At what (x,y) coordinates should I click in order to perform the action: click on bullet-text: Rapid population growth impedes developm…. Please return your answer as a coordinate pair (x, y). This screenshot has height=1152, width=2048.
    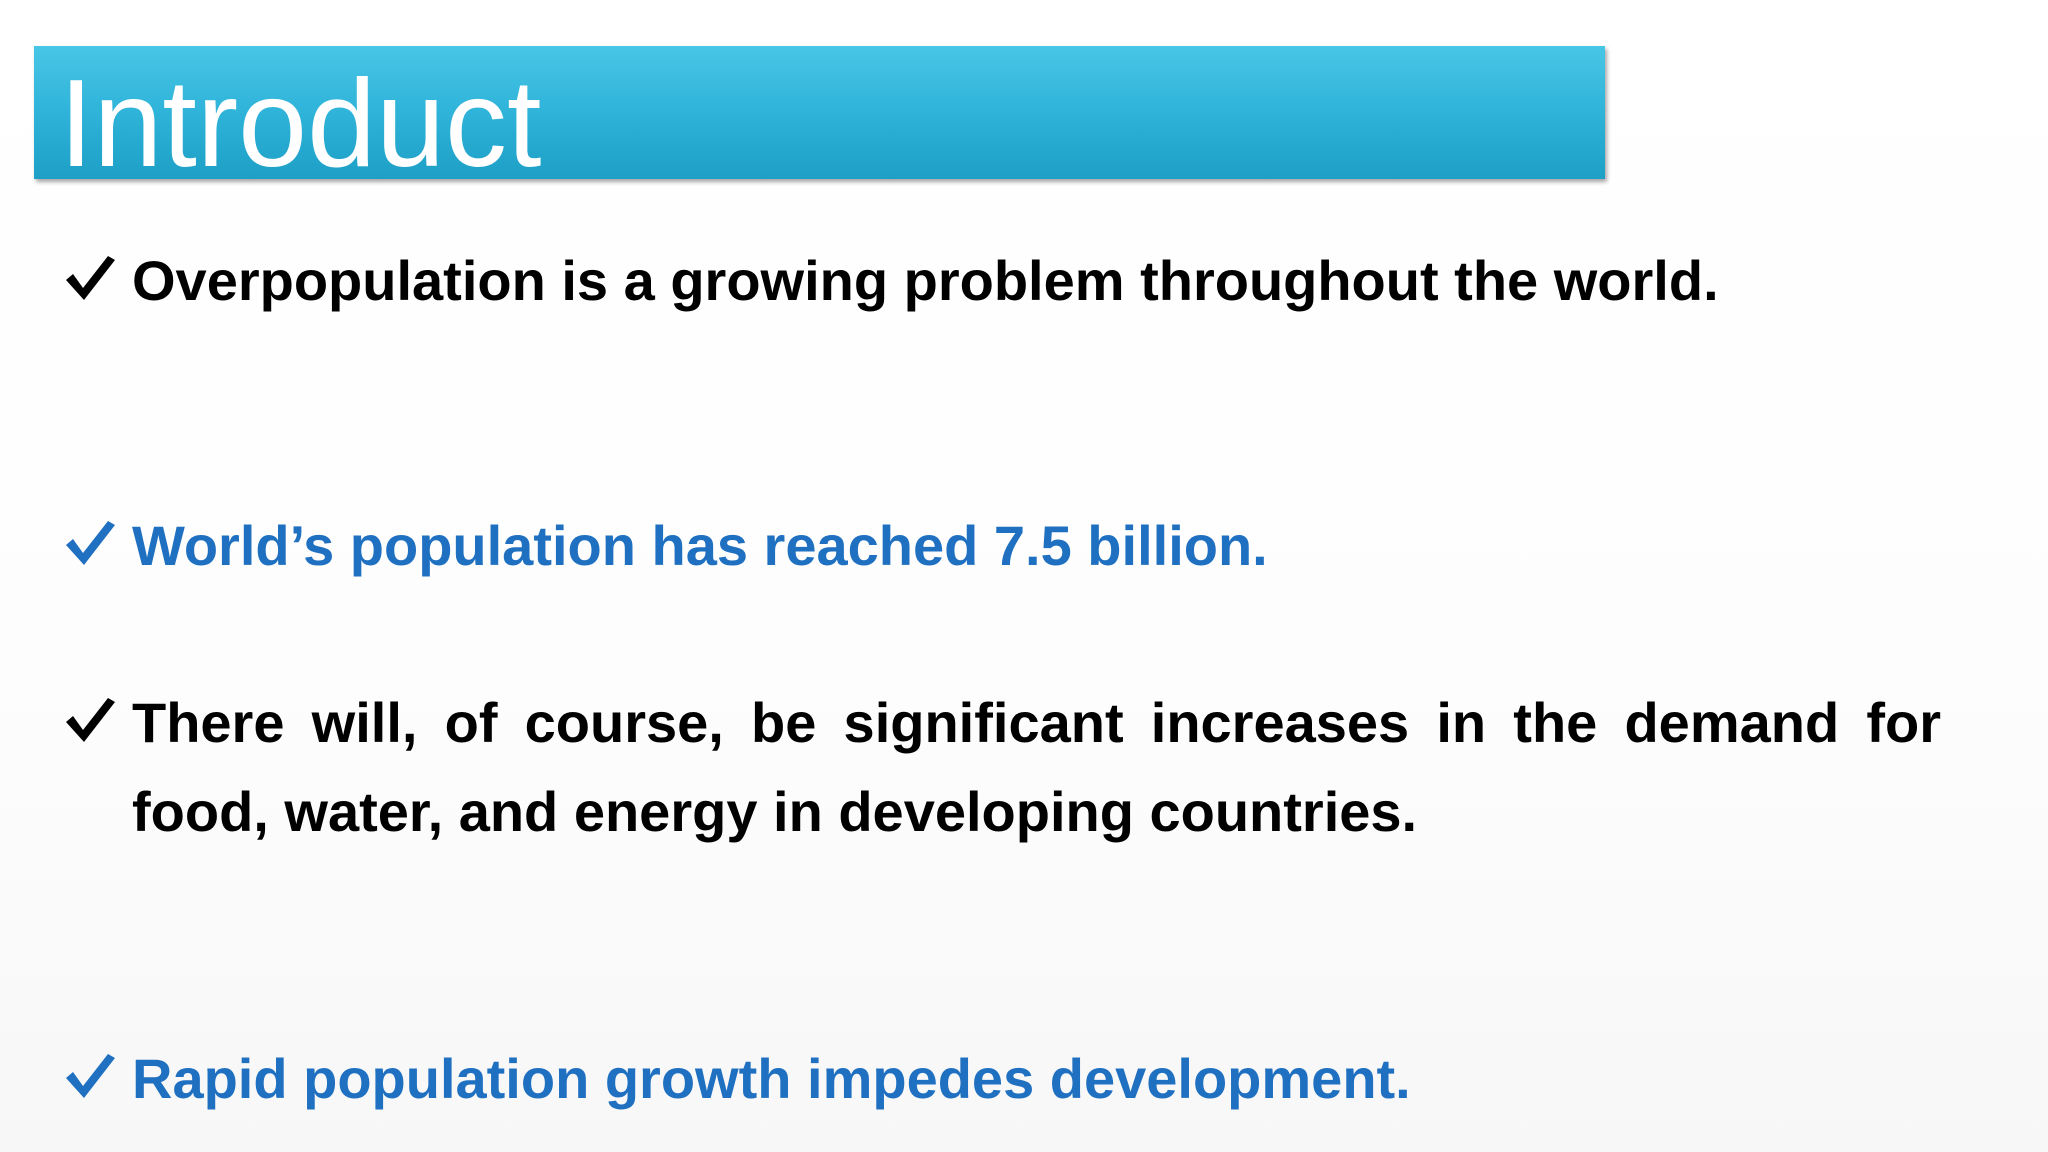
    Looking at the image, I should click on (771, 1078).